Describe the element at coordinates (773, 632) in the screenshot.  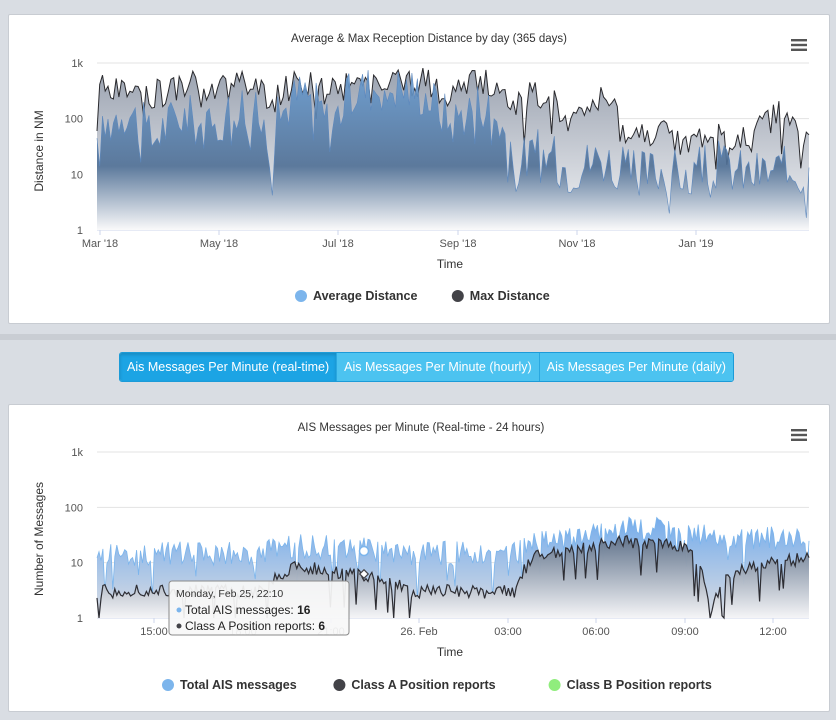
I see `x-tick-label: 12:00` at that location.